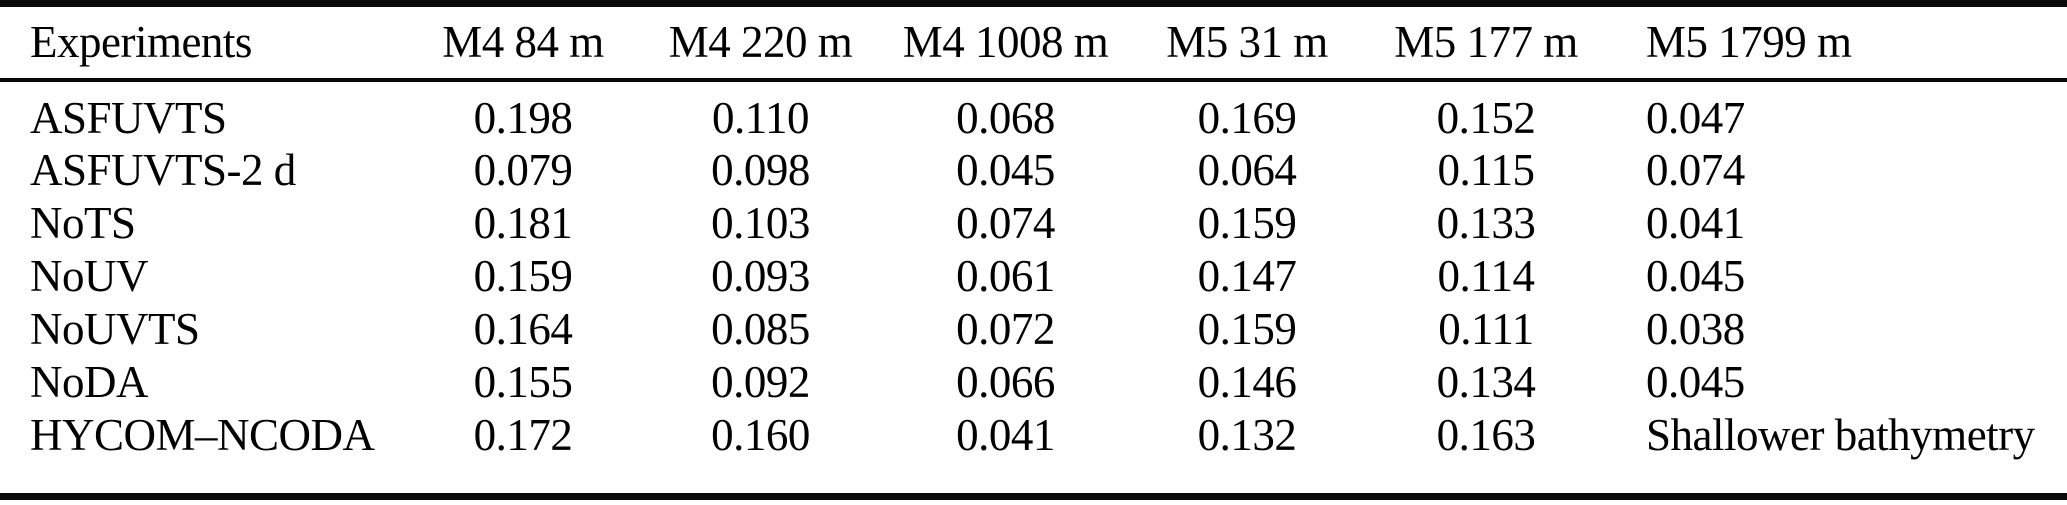 This screenshot has height=505, width=2067. Describe the element at coordinates (1247, 170) in the screenshot. I see `value-cell: 0.064` at that location.